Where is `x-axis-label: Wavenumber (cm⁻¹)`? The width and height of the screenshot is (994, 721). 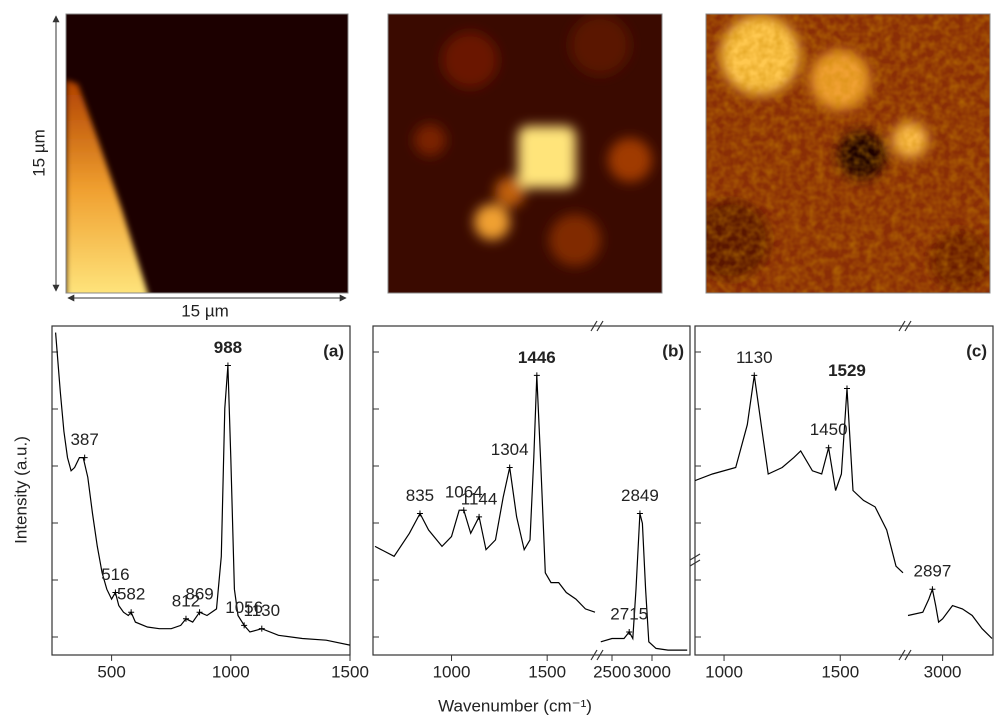 x-axis-label: Wavenumber (cm⁻¹) is located at coordinates (515, 705).